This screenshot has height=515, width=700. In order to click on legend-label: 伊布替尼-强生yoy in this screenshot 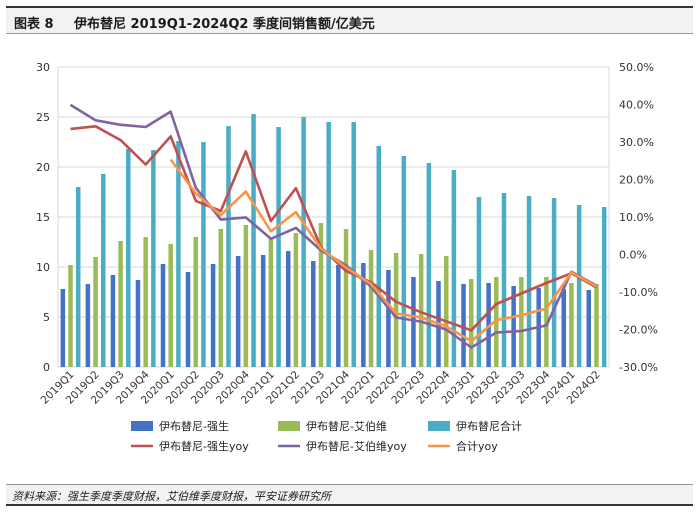, I will do `click(204, 446)`.